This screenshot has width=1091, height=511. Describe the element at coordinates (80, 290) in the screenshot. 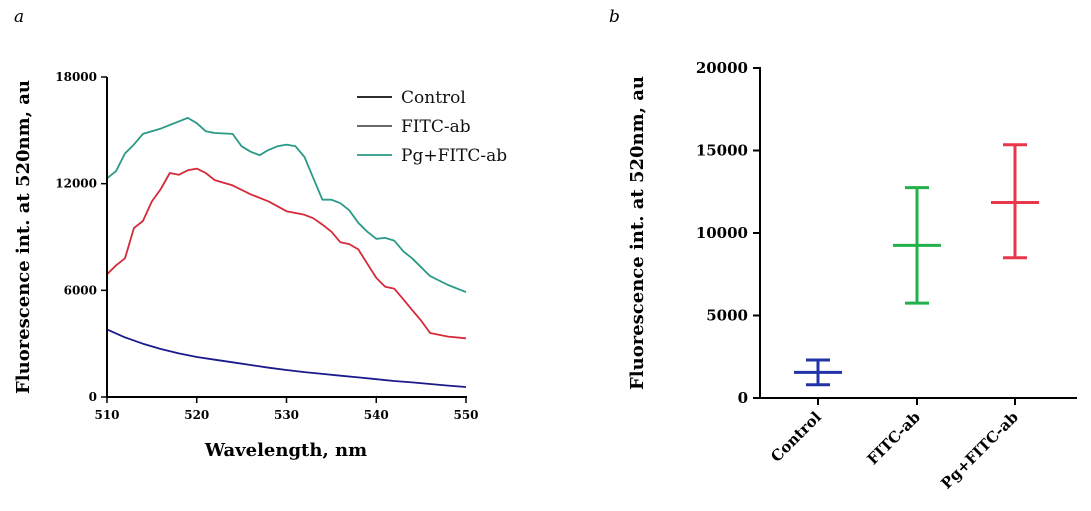

I see `chart-a-y-tick-label: 6000` at that location.